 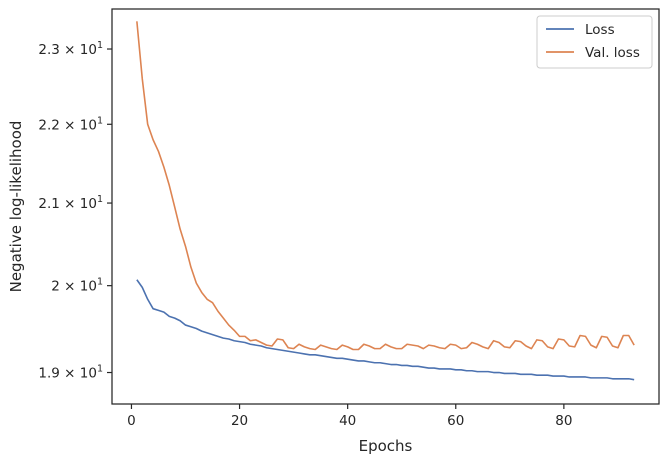 What do you see at coordinates (48, 125) in the screenshot?
I see `y-tick-mantissa: 2.2` at bounding box center [48, 125].